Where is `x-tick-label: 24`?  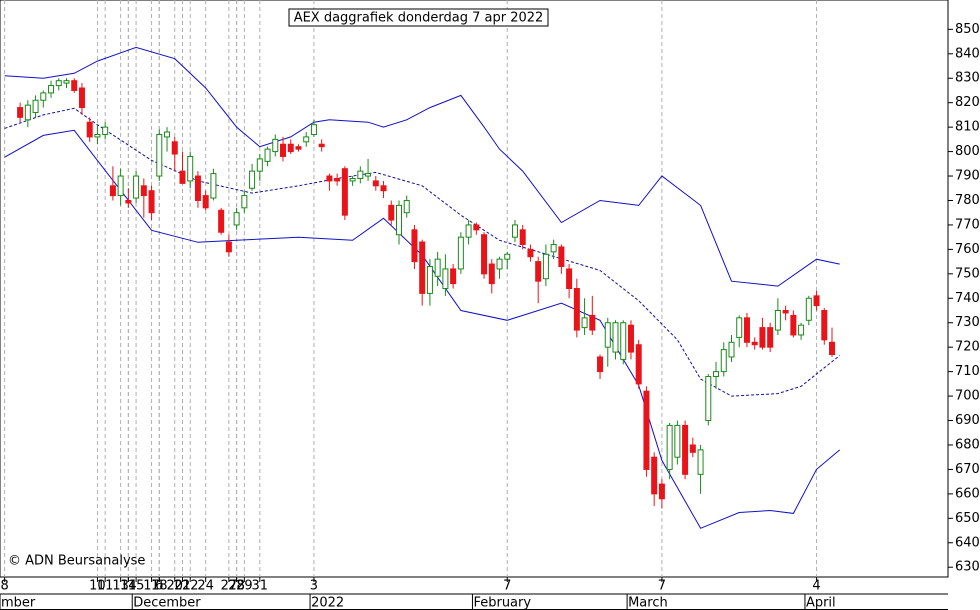 x-tick-label: 24 is located at coordinates (205, 586).